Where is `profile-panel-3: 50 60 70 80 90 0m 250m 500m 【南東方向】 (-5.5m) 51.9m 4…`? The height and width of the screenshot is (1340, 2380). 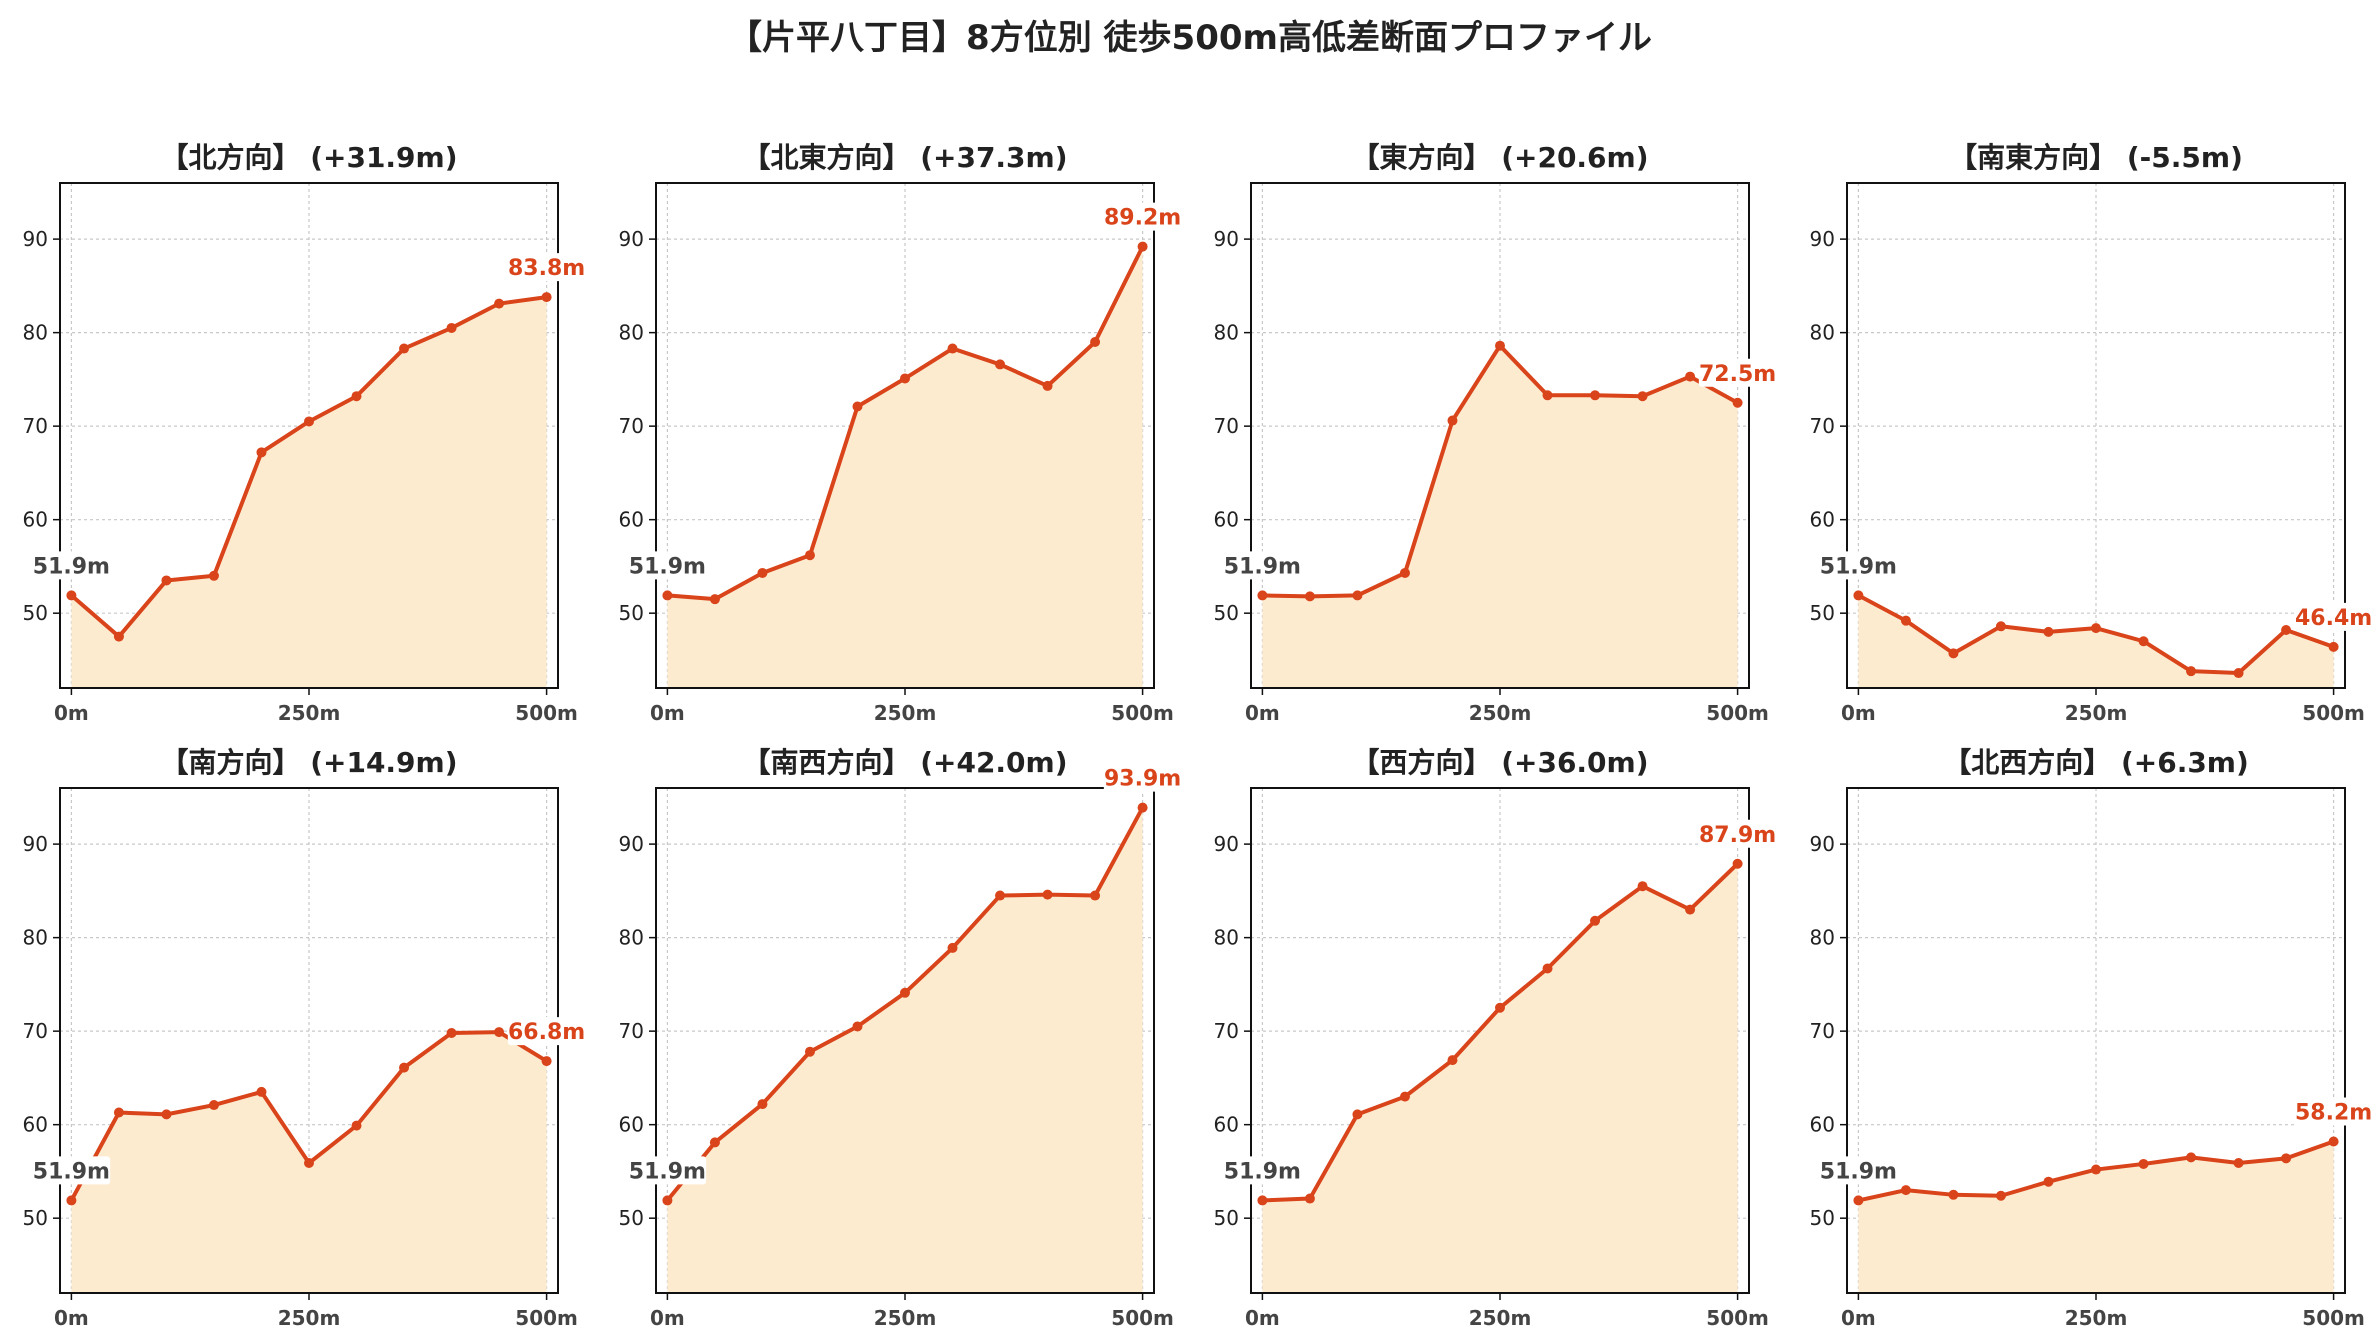
profile-panel-3: 50 60 70 80 90 0m 250m 500m 【南東方向】 (-5.5m) 51.9m 4… is located at coordinates (2091, 433).